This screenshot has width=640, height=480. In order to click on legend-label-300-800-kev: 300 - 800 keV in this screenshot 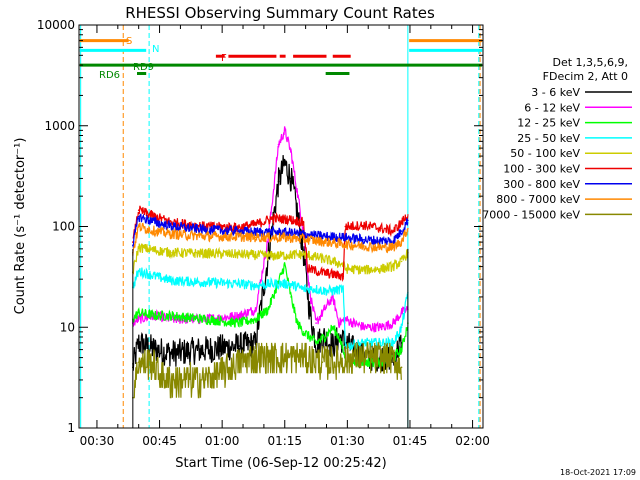, I will do `click(541, 184)`.